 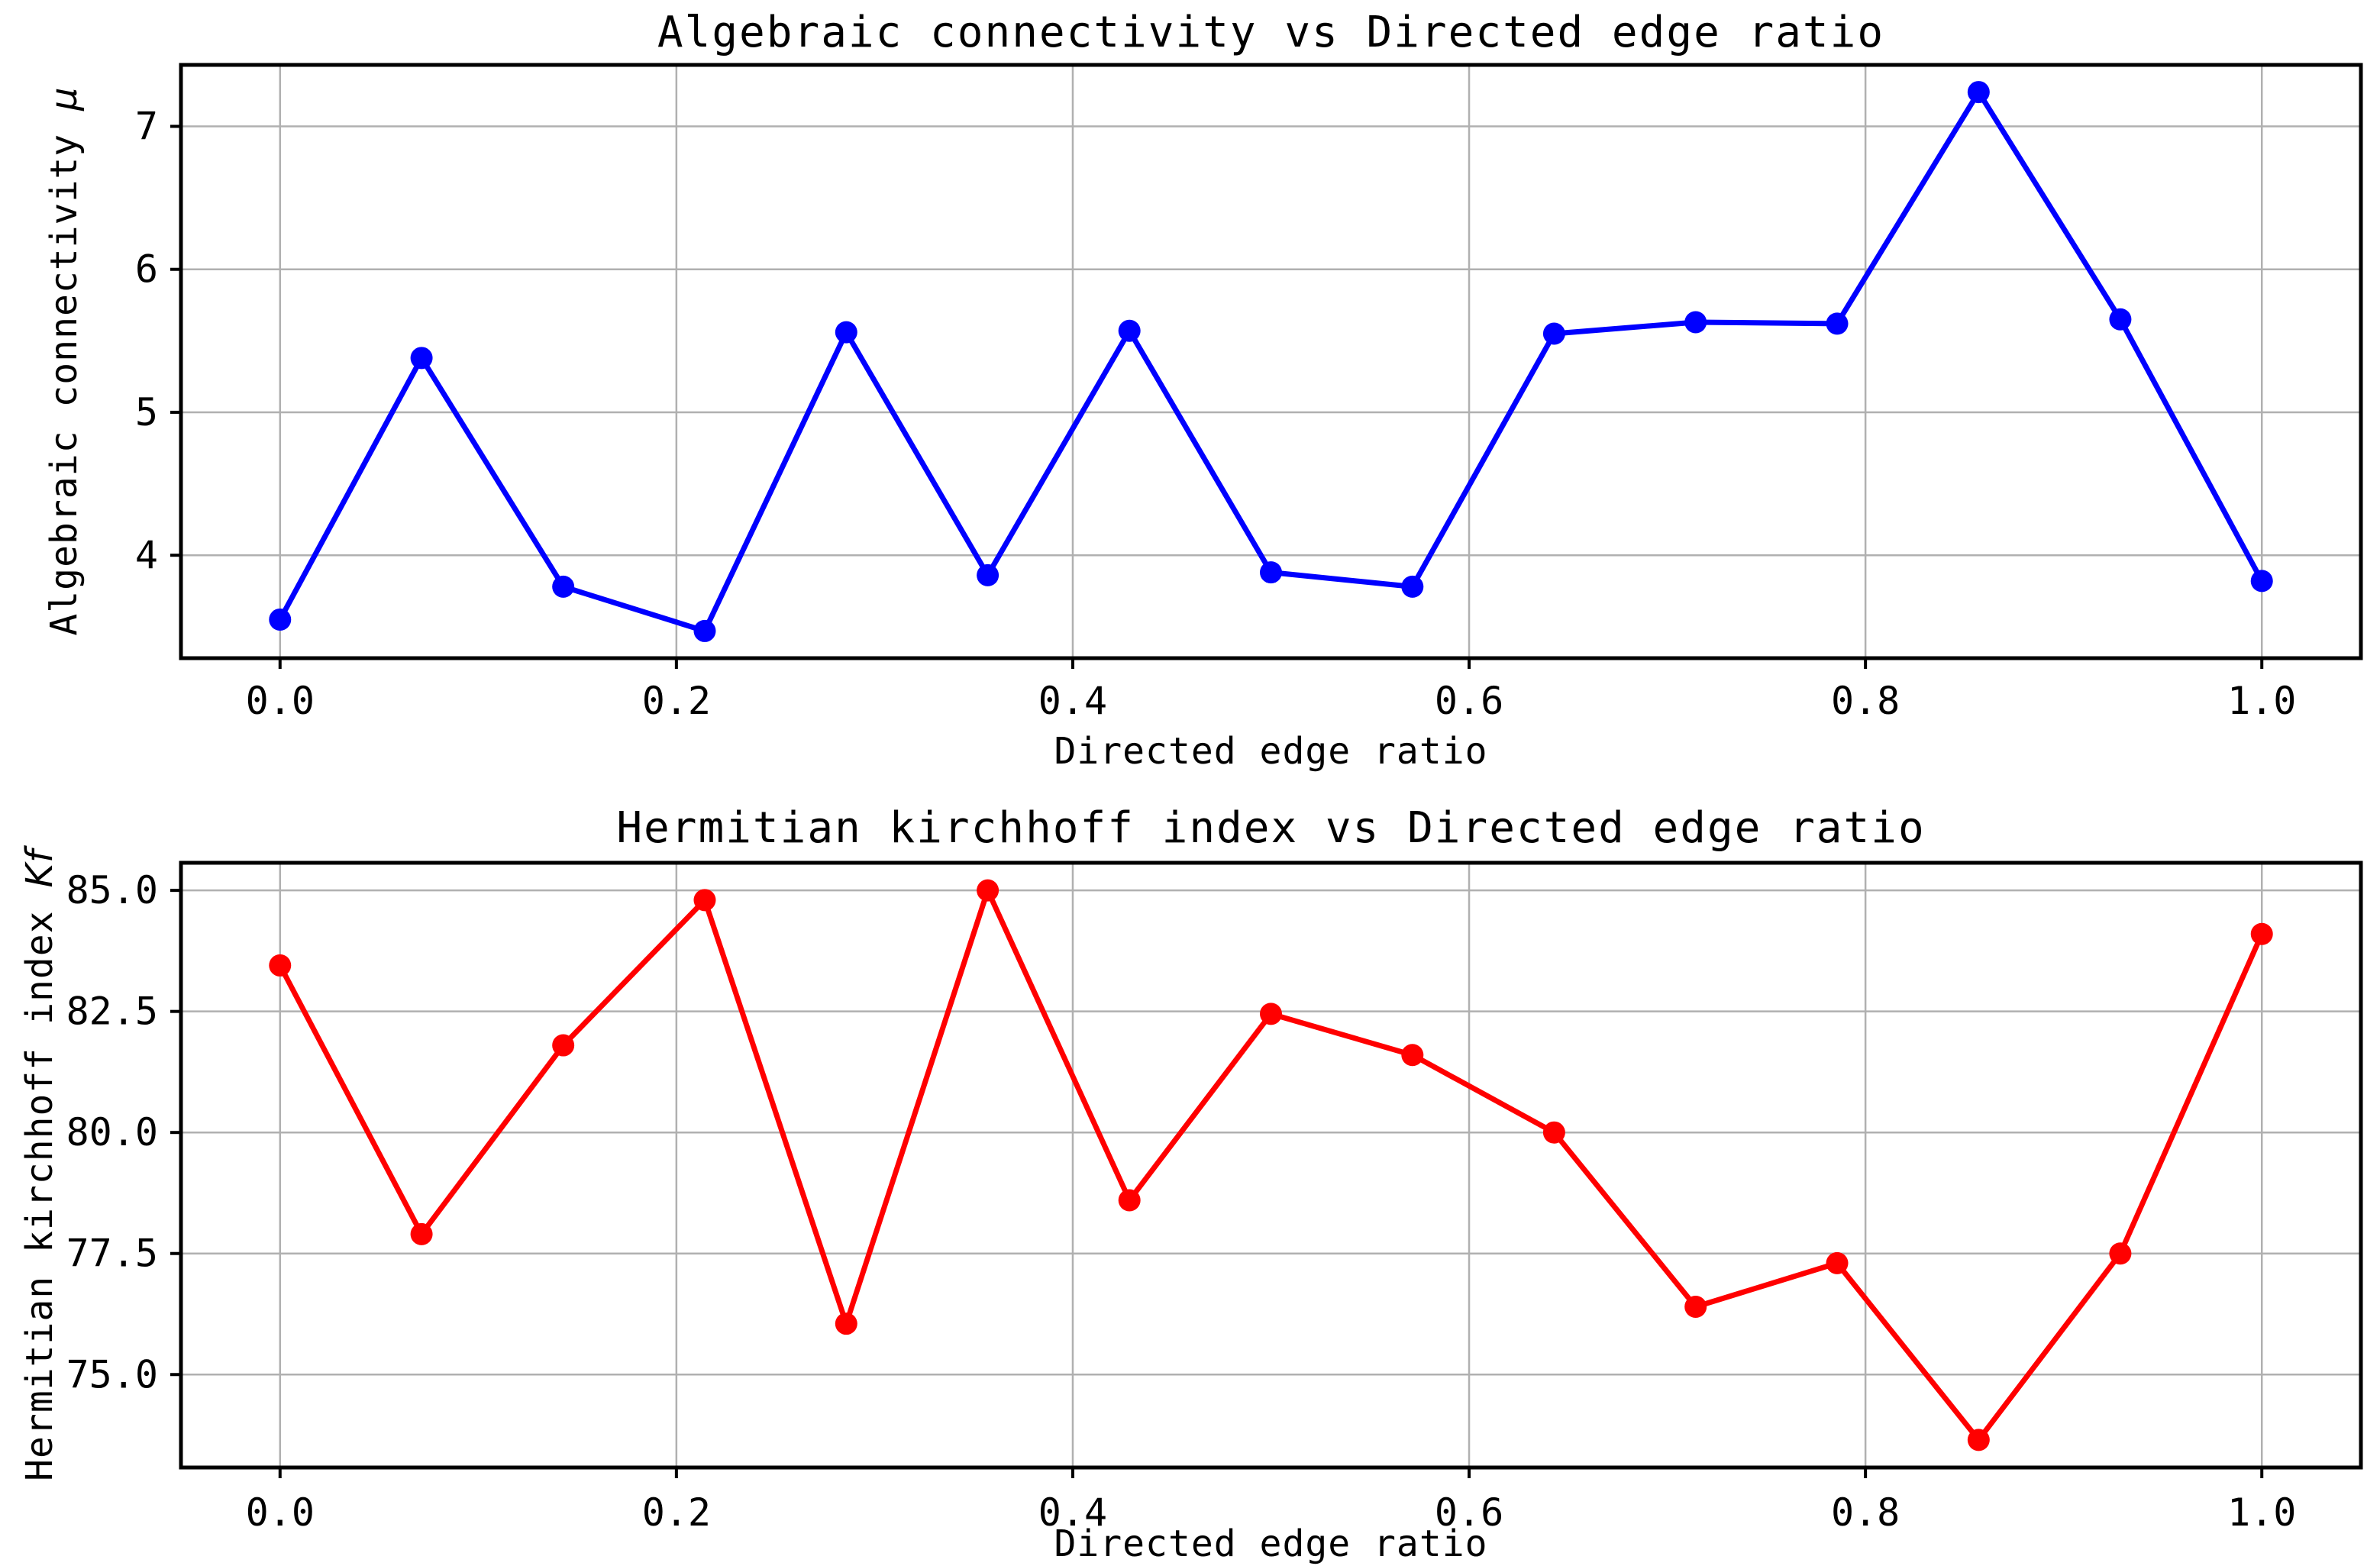 What do you see at coordinates (112, 1254) in the screenshot?
I see `chart2-y-tick-label: 77.5` at bounding box center [112, 1254].